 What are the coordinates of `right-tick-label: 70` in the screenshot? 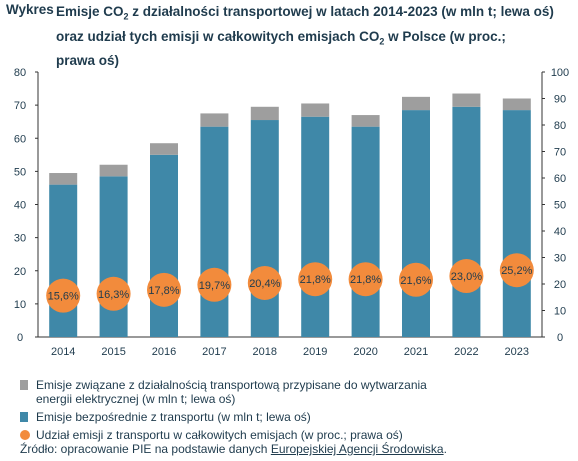 It's located at (560, 153).